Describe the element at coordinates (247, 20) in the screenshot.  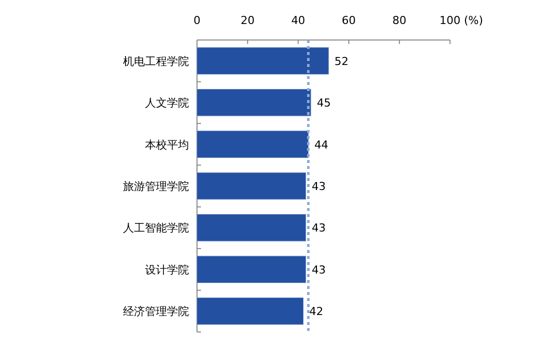
I see `x-tick-label: 20` at that location.